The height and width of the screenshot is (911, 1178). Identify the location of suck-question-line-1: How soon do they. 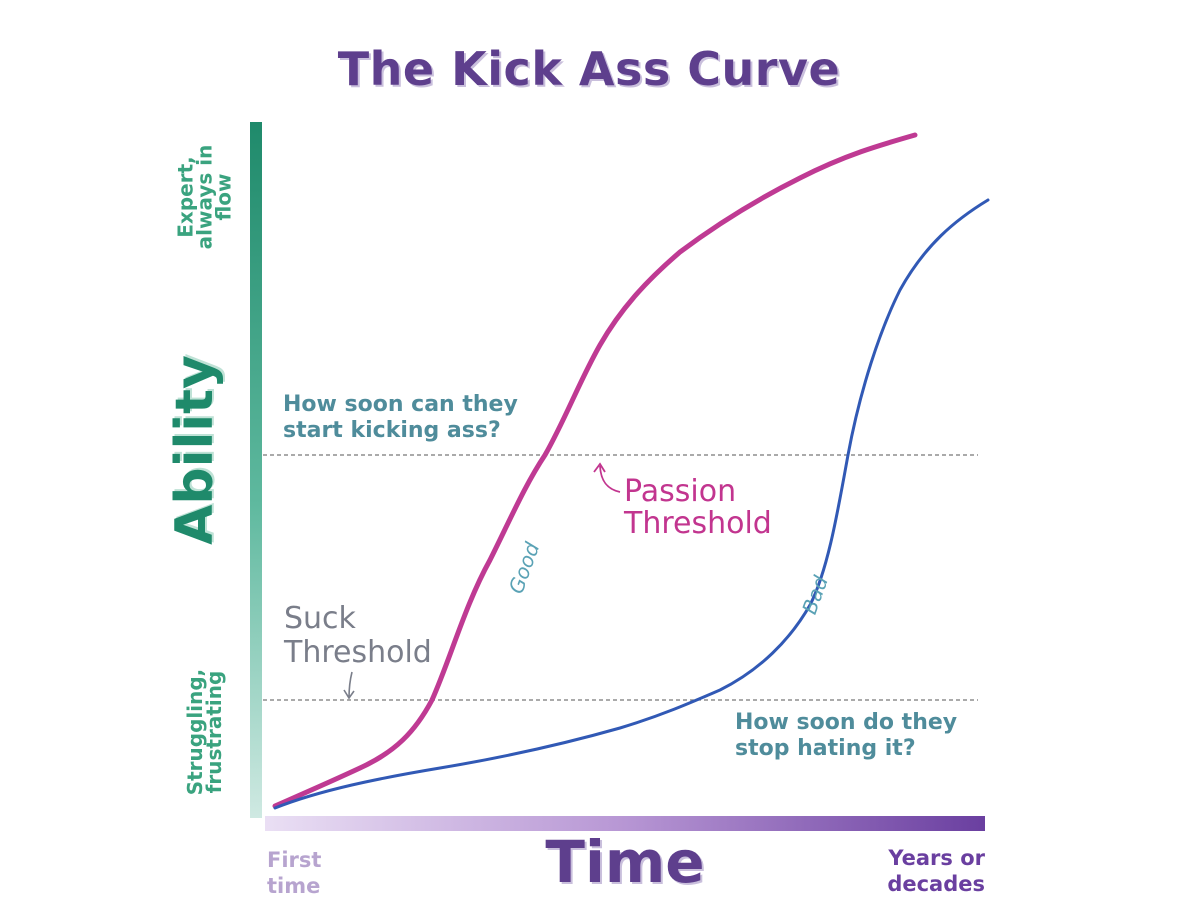
(846, 722).